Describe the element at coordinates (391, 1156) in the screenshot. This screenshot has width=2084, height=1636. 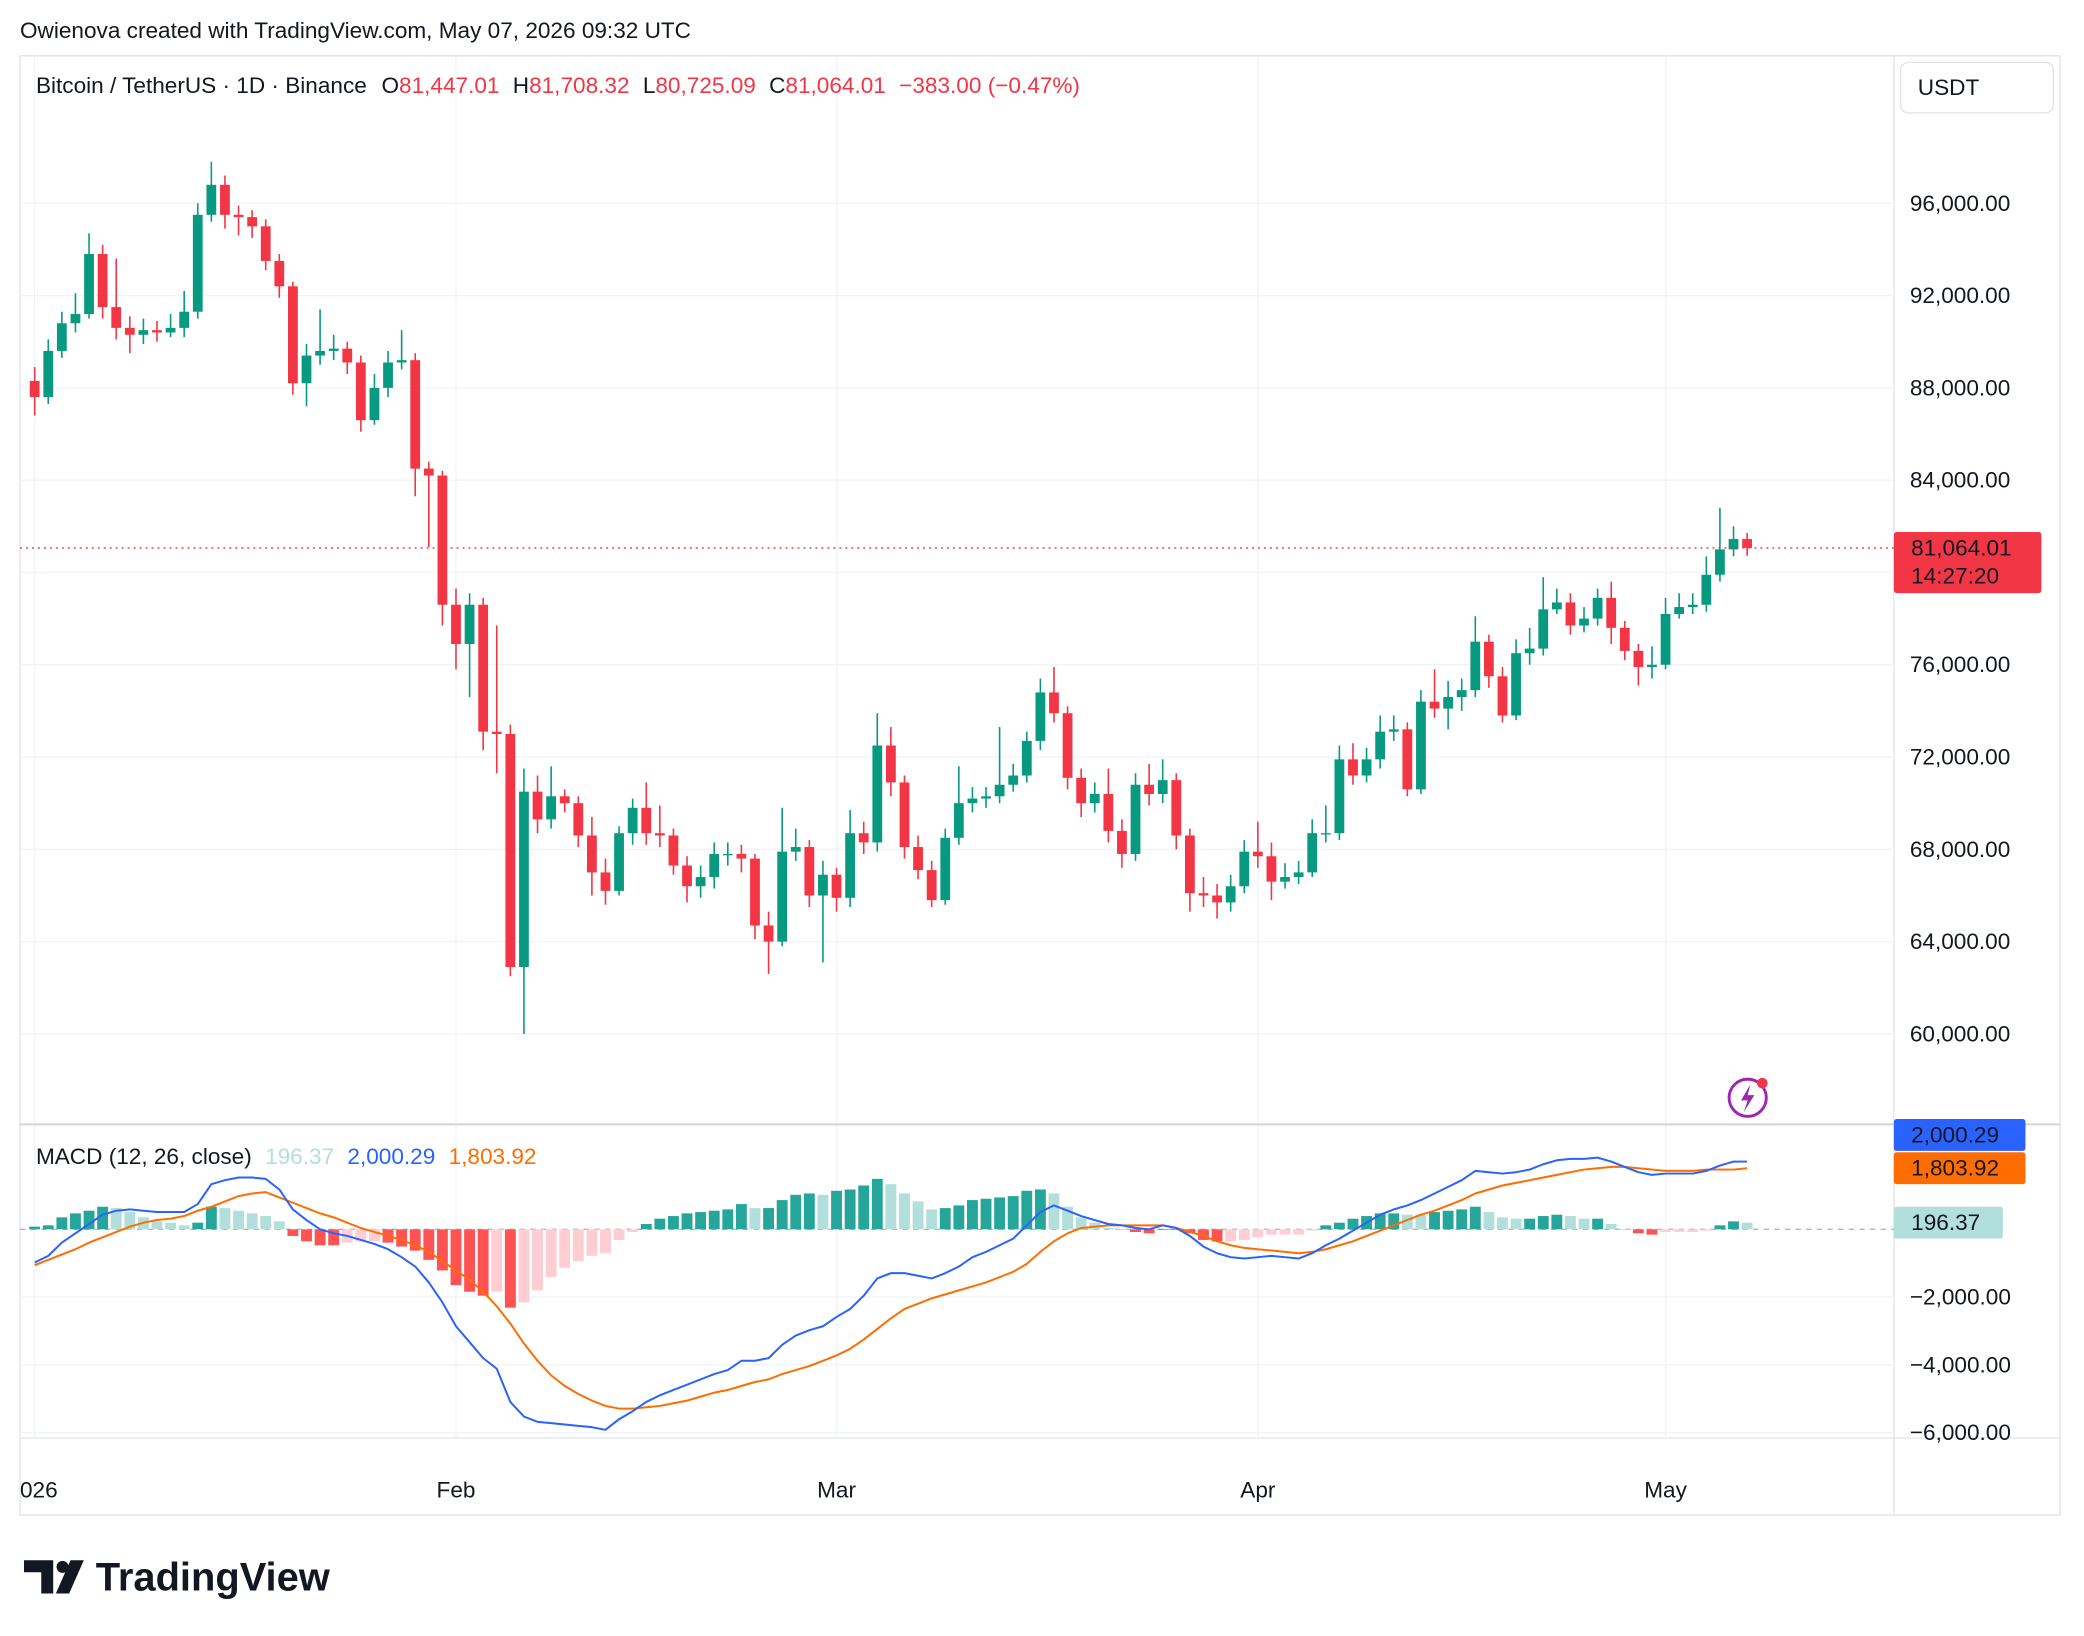
I see `macd-value: 2,000.29` at that location.